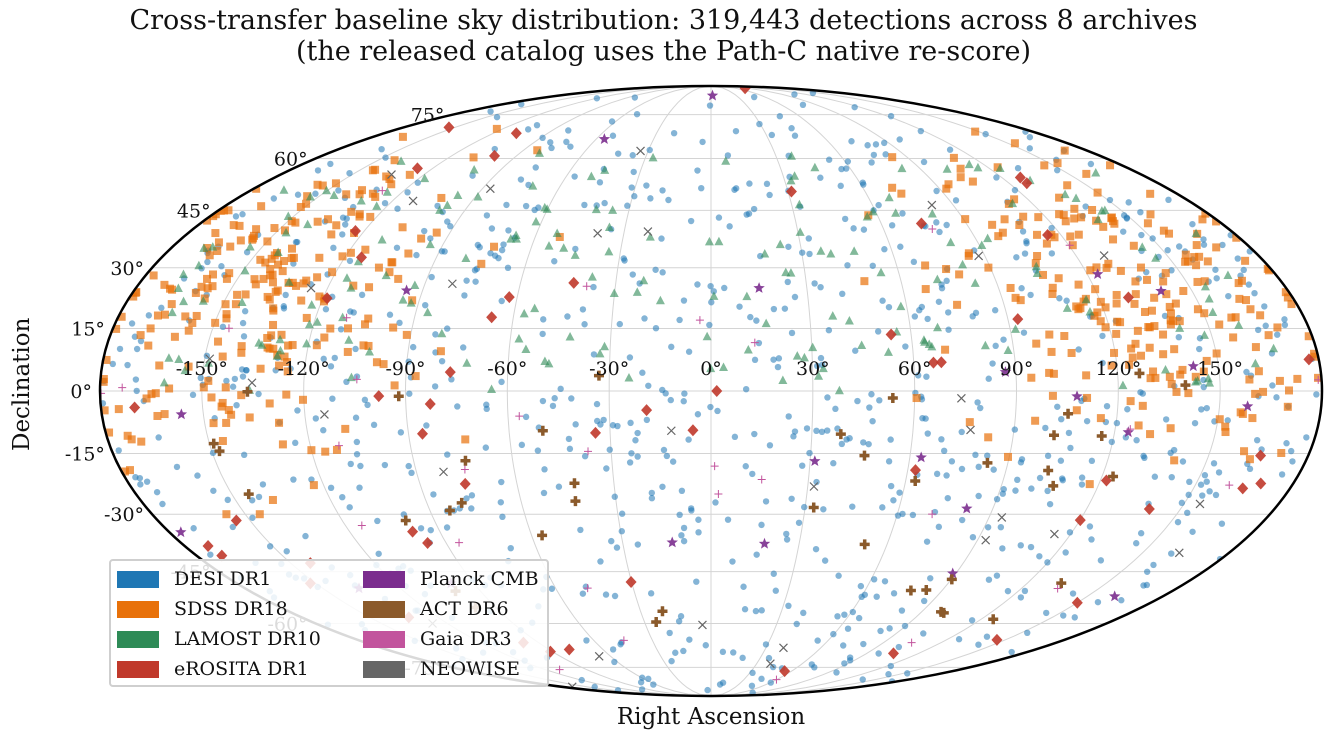 The image size is (1327, 730). I want to click on ra-tick-label: 60°, so click(915, 369).